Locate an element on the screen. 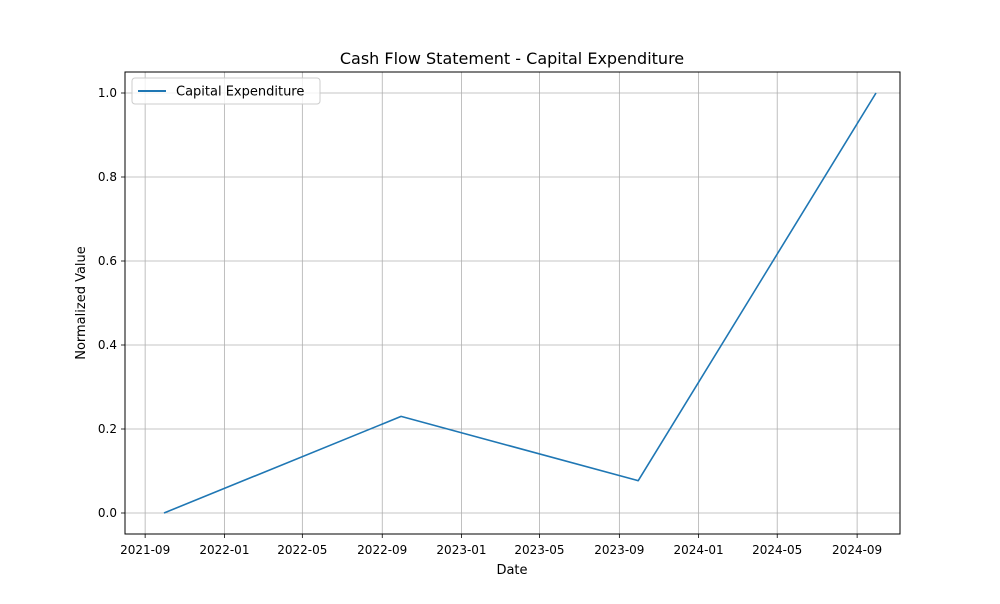  y-tick-label: 0.4 is located at coordinates (107, 345).